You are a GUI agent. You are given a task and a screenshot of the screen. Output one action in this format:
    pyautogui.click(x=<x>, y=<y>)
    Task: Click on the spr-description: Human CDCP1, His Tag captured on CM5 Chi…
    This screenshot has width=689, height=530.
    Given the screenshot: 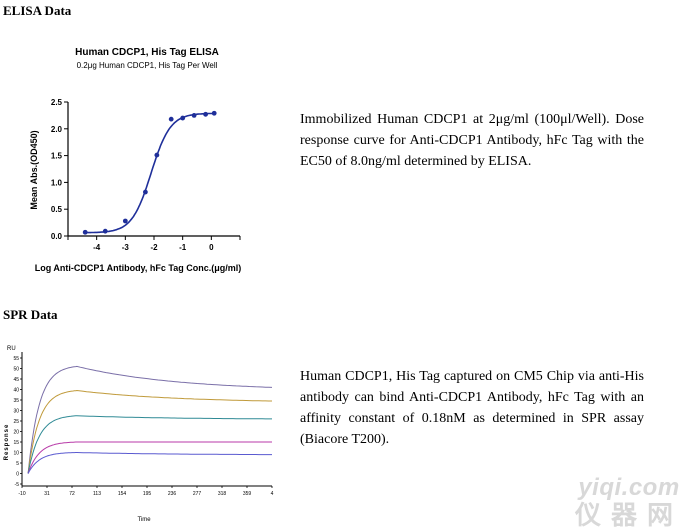 What is the action you would take?
    pyautogui.click(x=472, y=408)
    